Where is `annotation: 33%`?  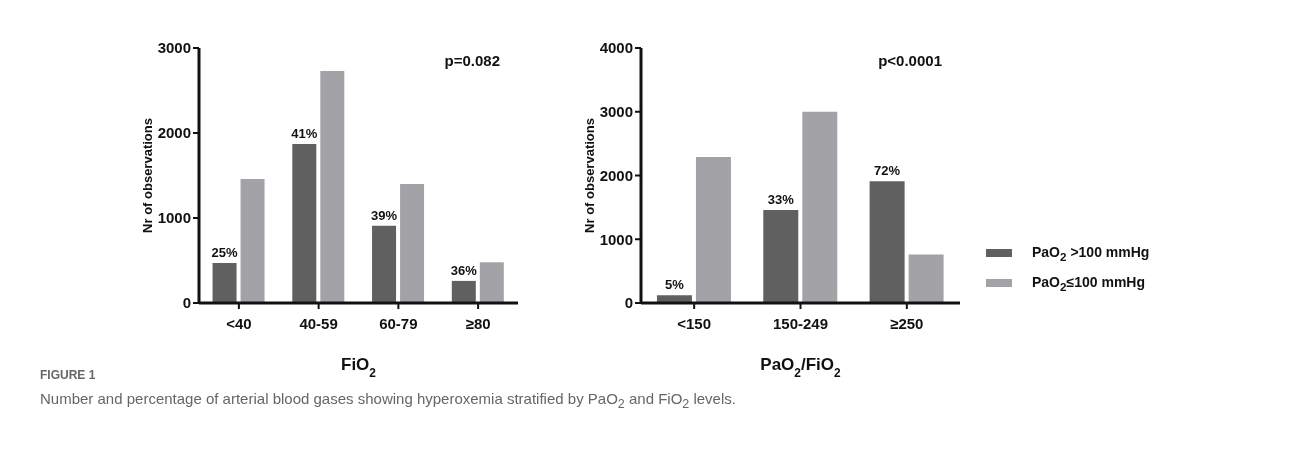 annotation: 33% is located at coordinates (781, 199).